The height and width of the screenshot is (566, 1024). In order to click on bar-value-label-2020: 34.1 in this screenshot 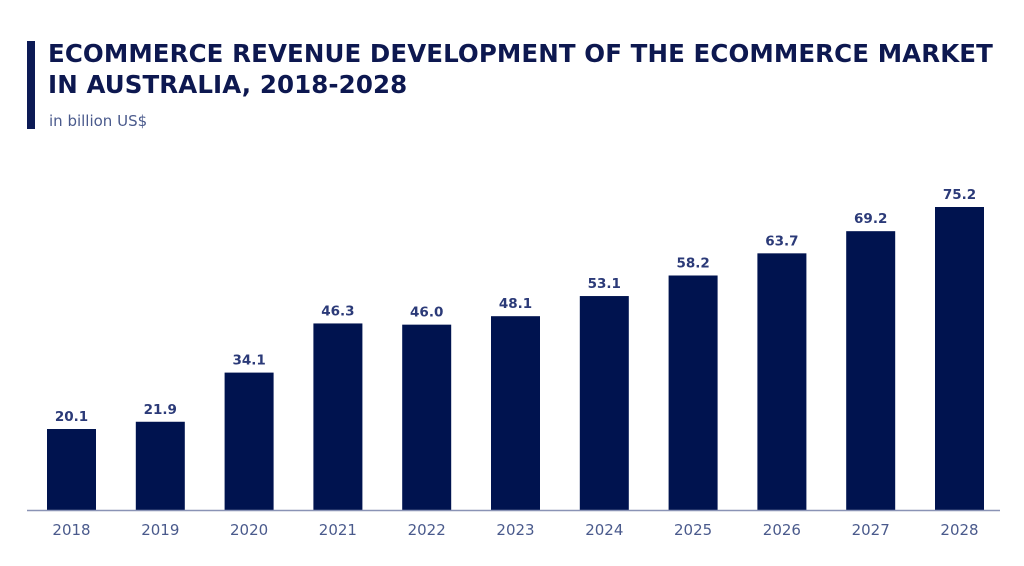, I will do `click(248, 361)`.